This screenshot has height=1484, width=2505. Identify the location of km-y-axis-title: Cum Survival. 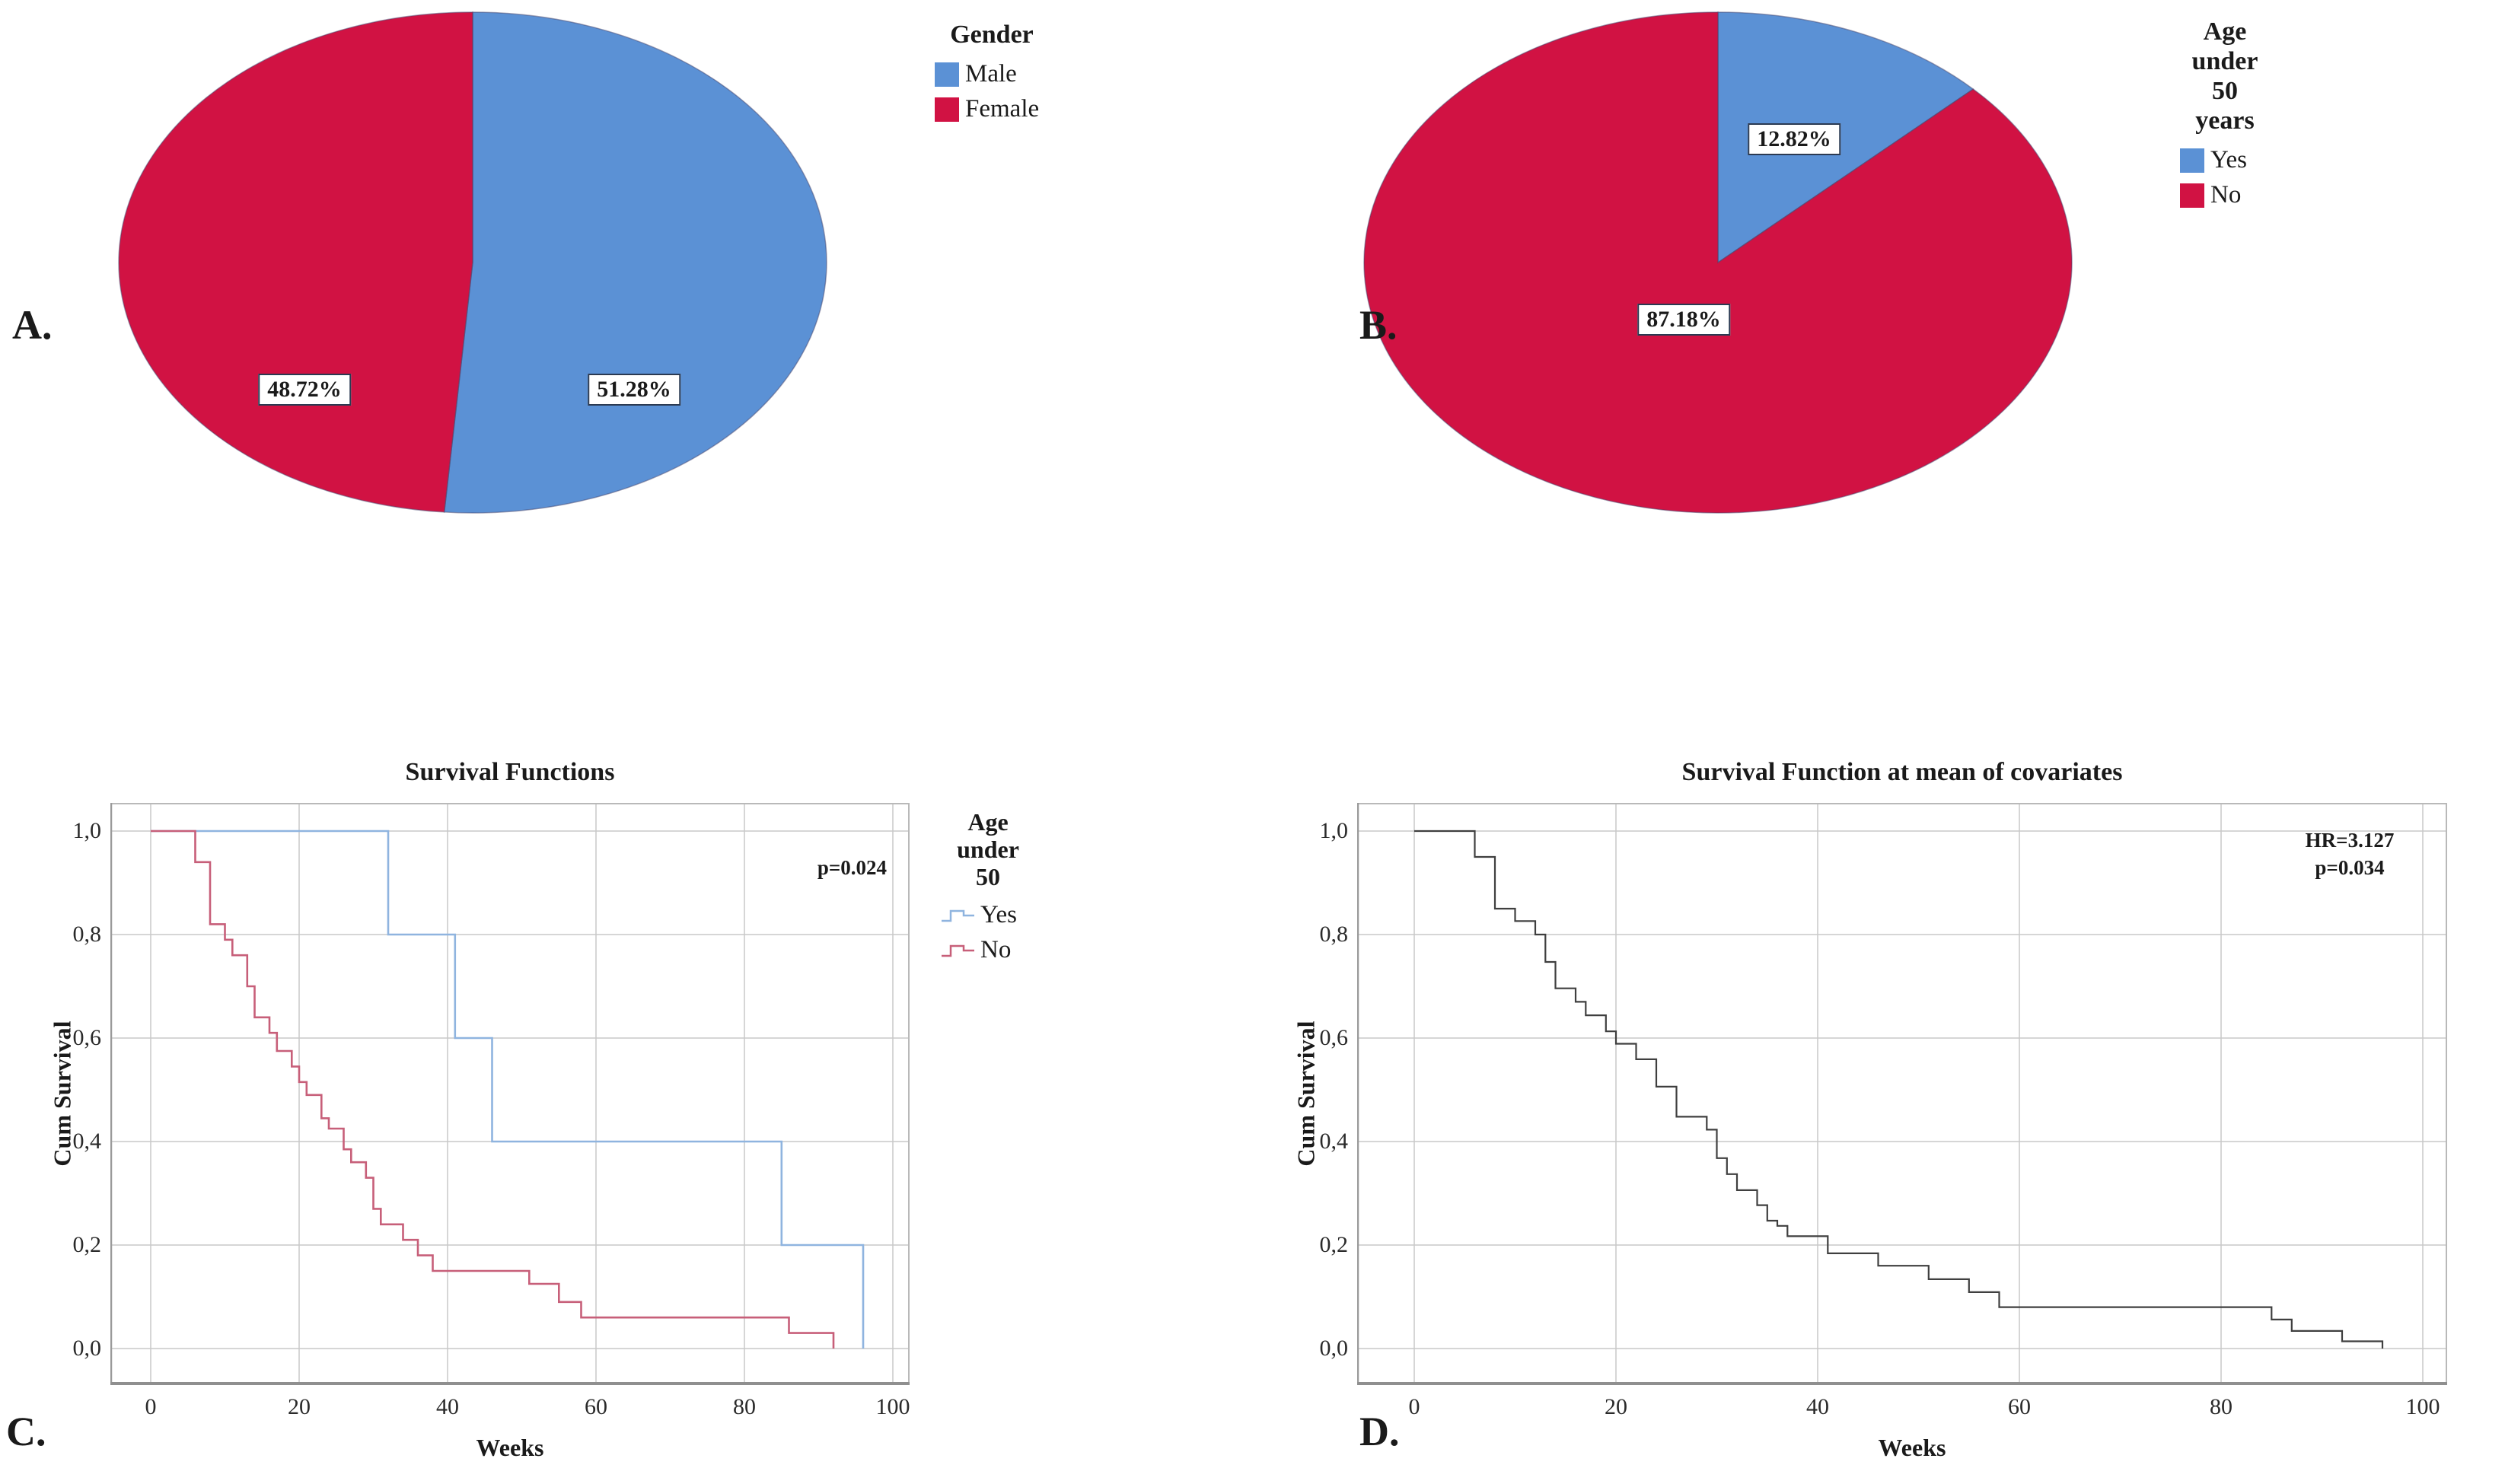
(62, 1094).